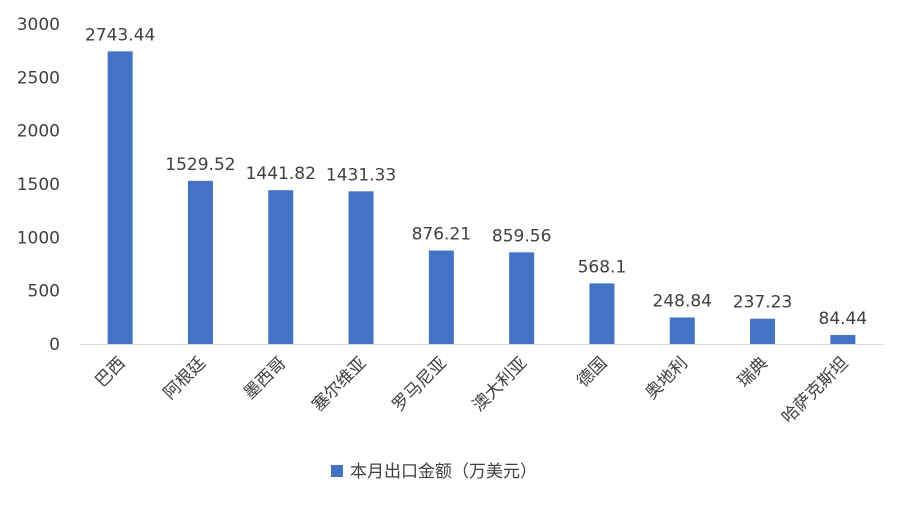 This screenshot has height=513, width=907. What do you see at coordinates (682, 301) in the screenshot?
I see `data-label: 248.84` at bounding box center [682, 301].